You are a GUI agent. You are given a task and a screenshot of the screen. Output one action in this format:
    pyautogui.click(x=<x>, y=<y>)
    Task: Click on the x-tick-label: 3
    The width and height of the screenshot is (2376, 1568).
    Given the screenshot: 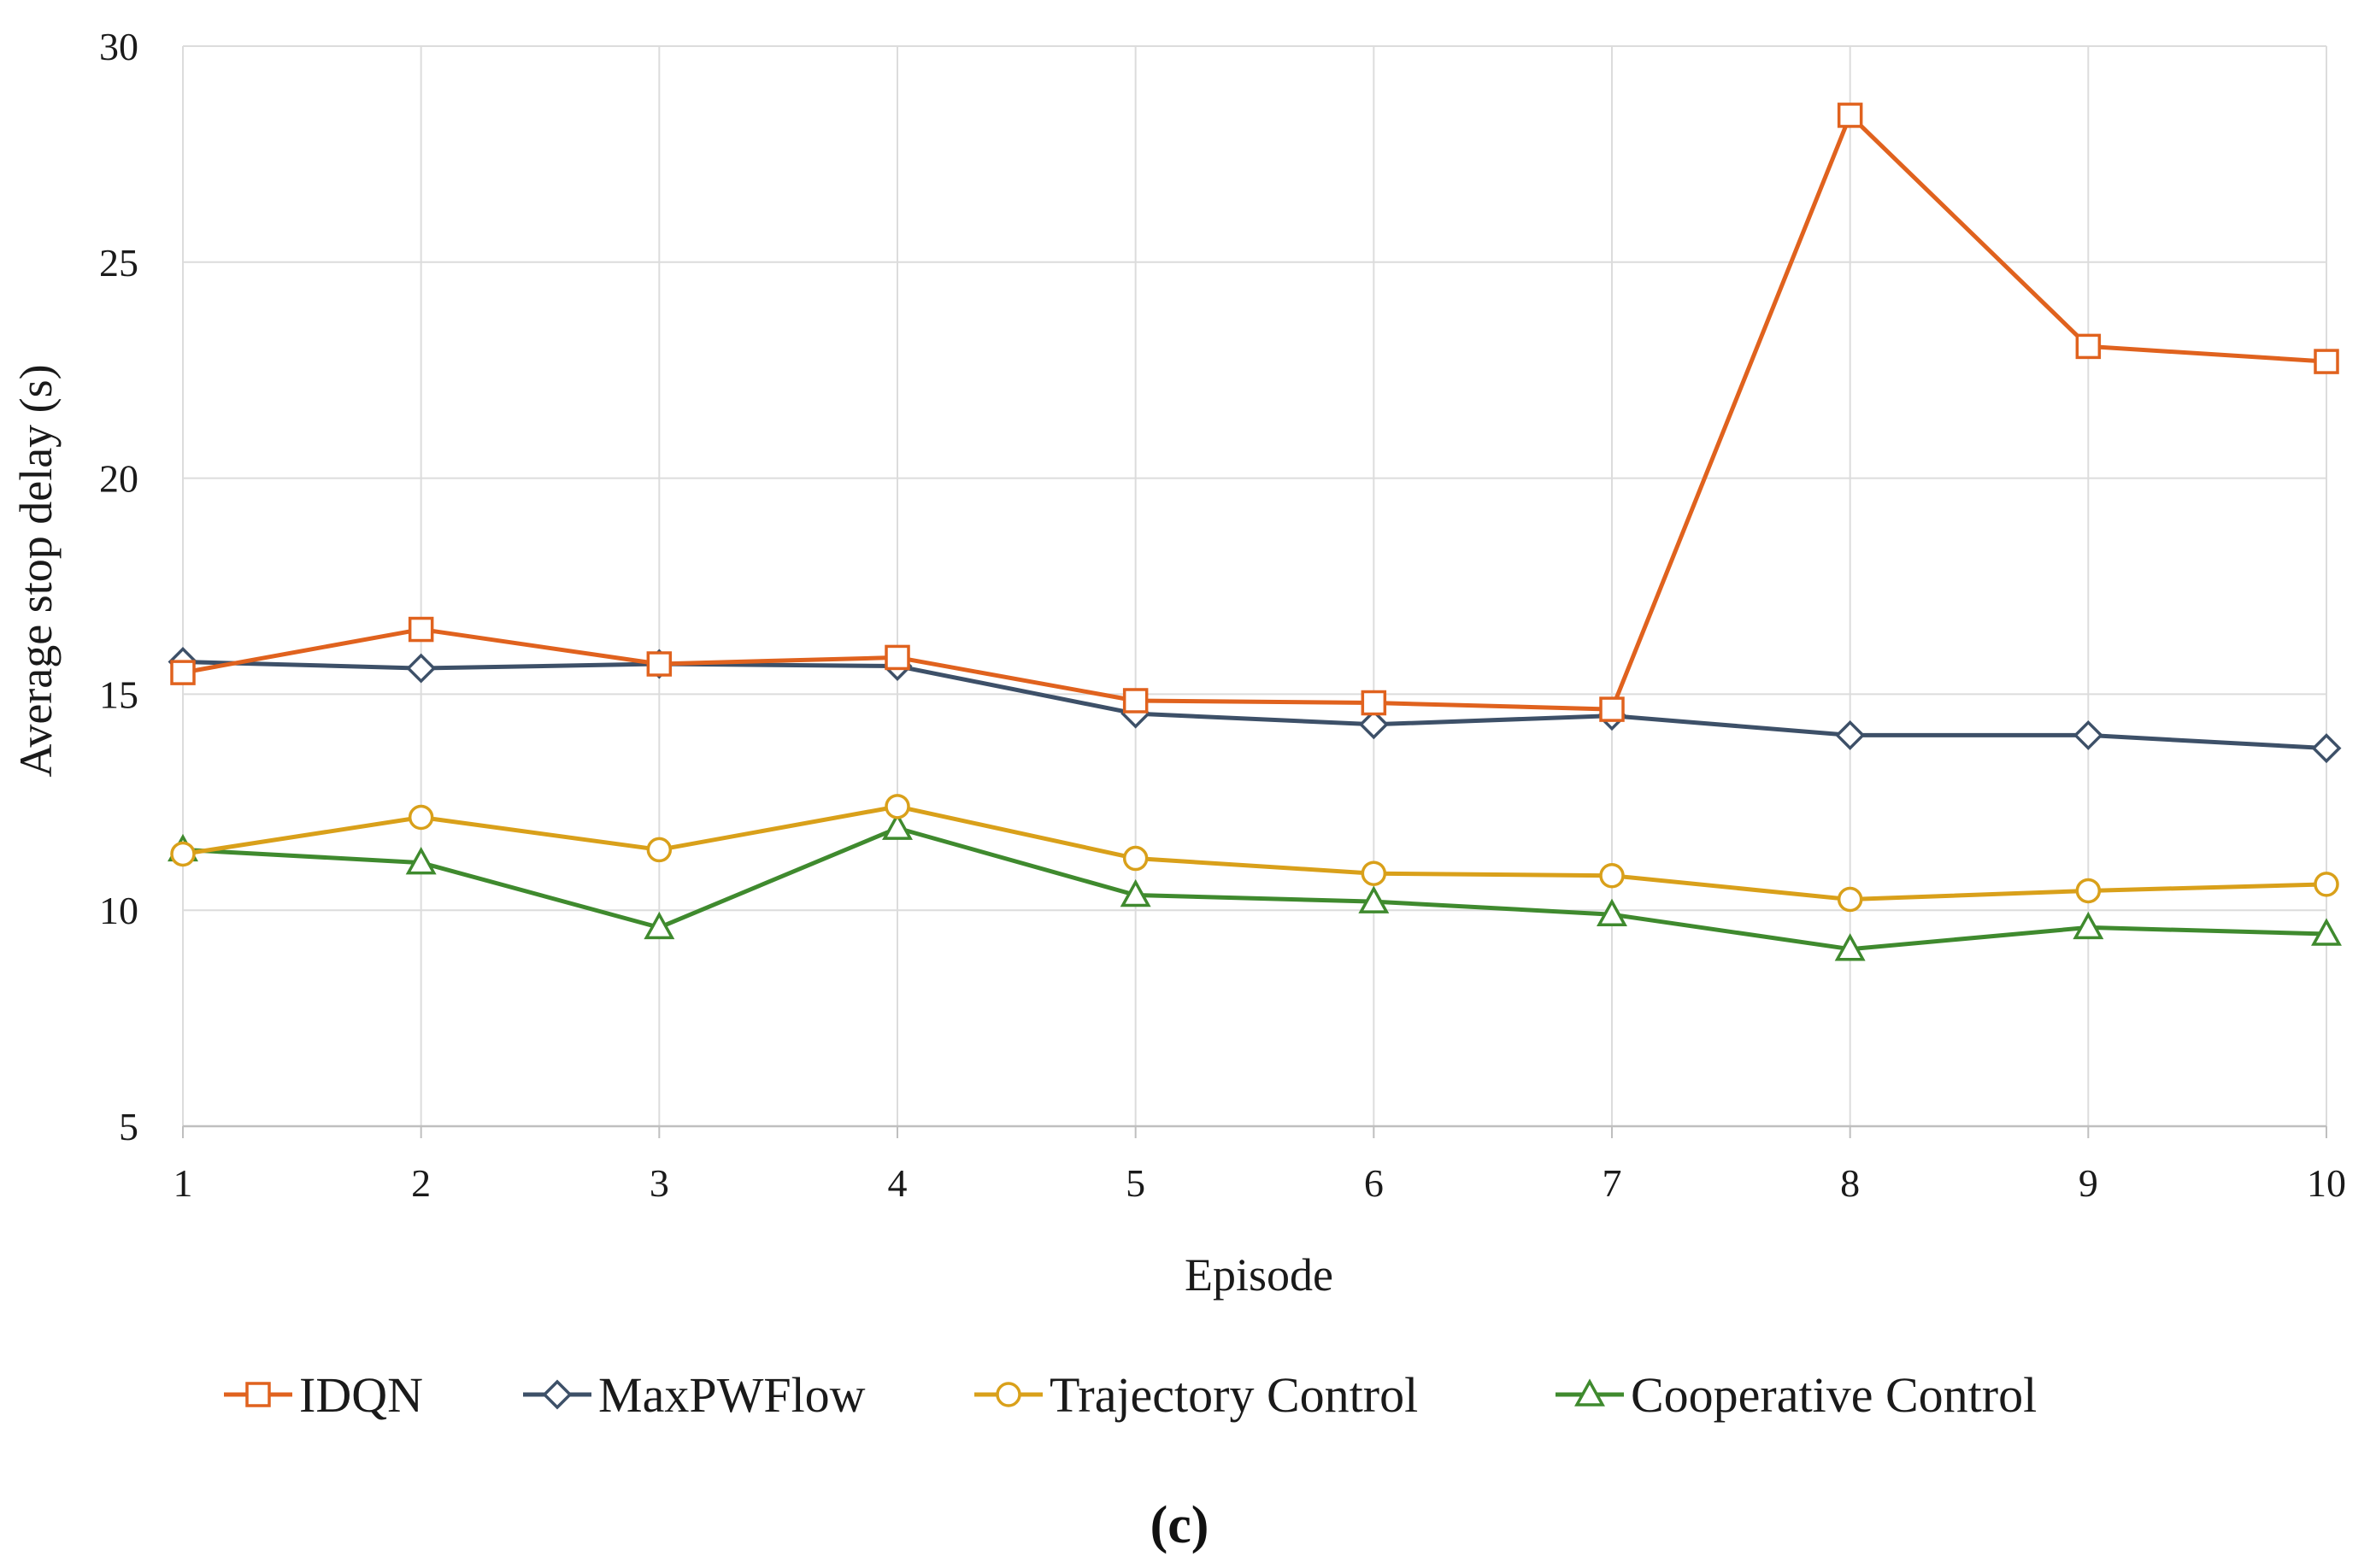 What is the action you would take?
    pyautogui.click(x=659, y=1183)
    